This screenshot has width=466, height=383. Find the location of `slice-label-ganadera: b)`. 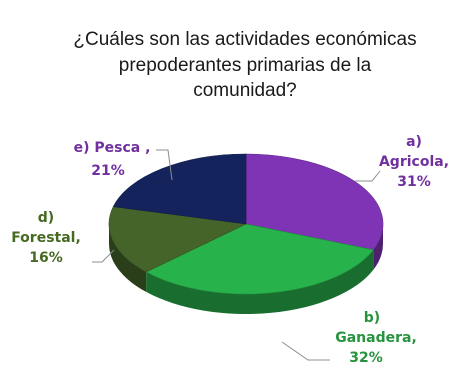

slice-label-ganadera: b) is located at coordinates (372, 318).